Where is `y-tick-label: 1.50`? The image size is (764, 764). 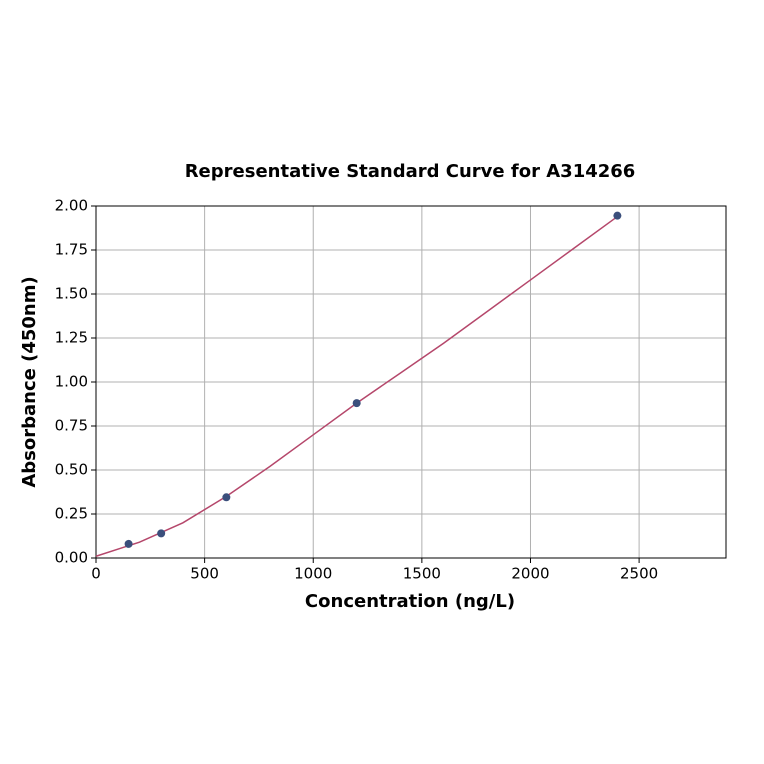
y-tick-label: 1.50 is located at coordinates (71, 294).